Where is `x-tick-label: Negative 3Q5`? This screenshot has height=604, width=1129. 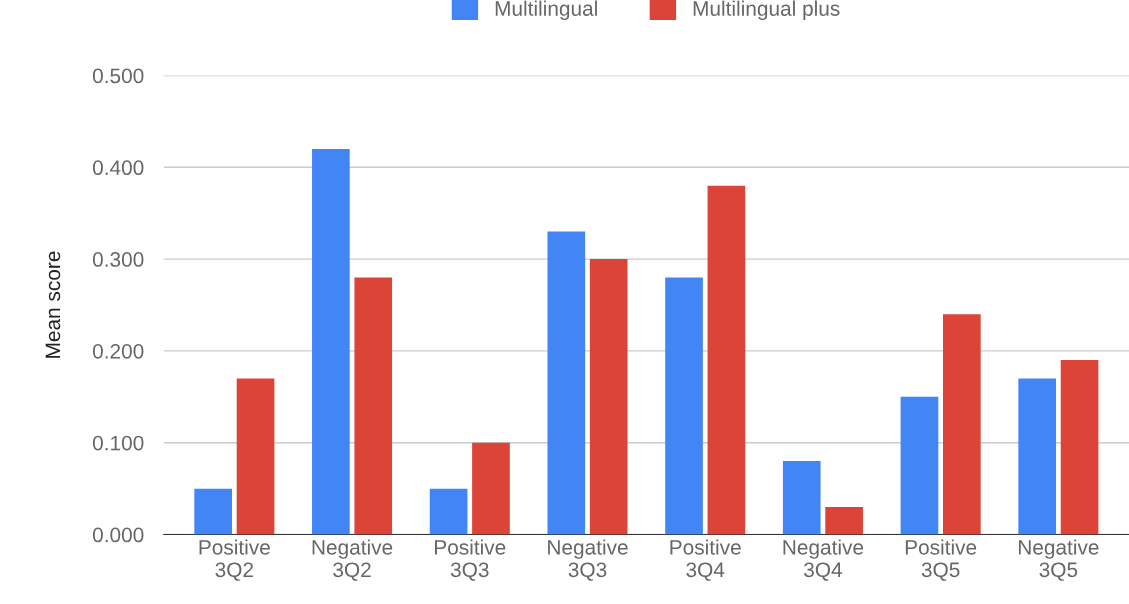 x-tick-label: Negative 3Q5 is located at coordinates (1058, 560).